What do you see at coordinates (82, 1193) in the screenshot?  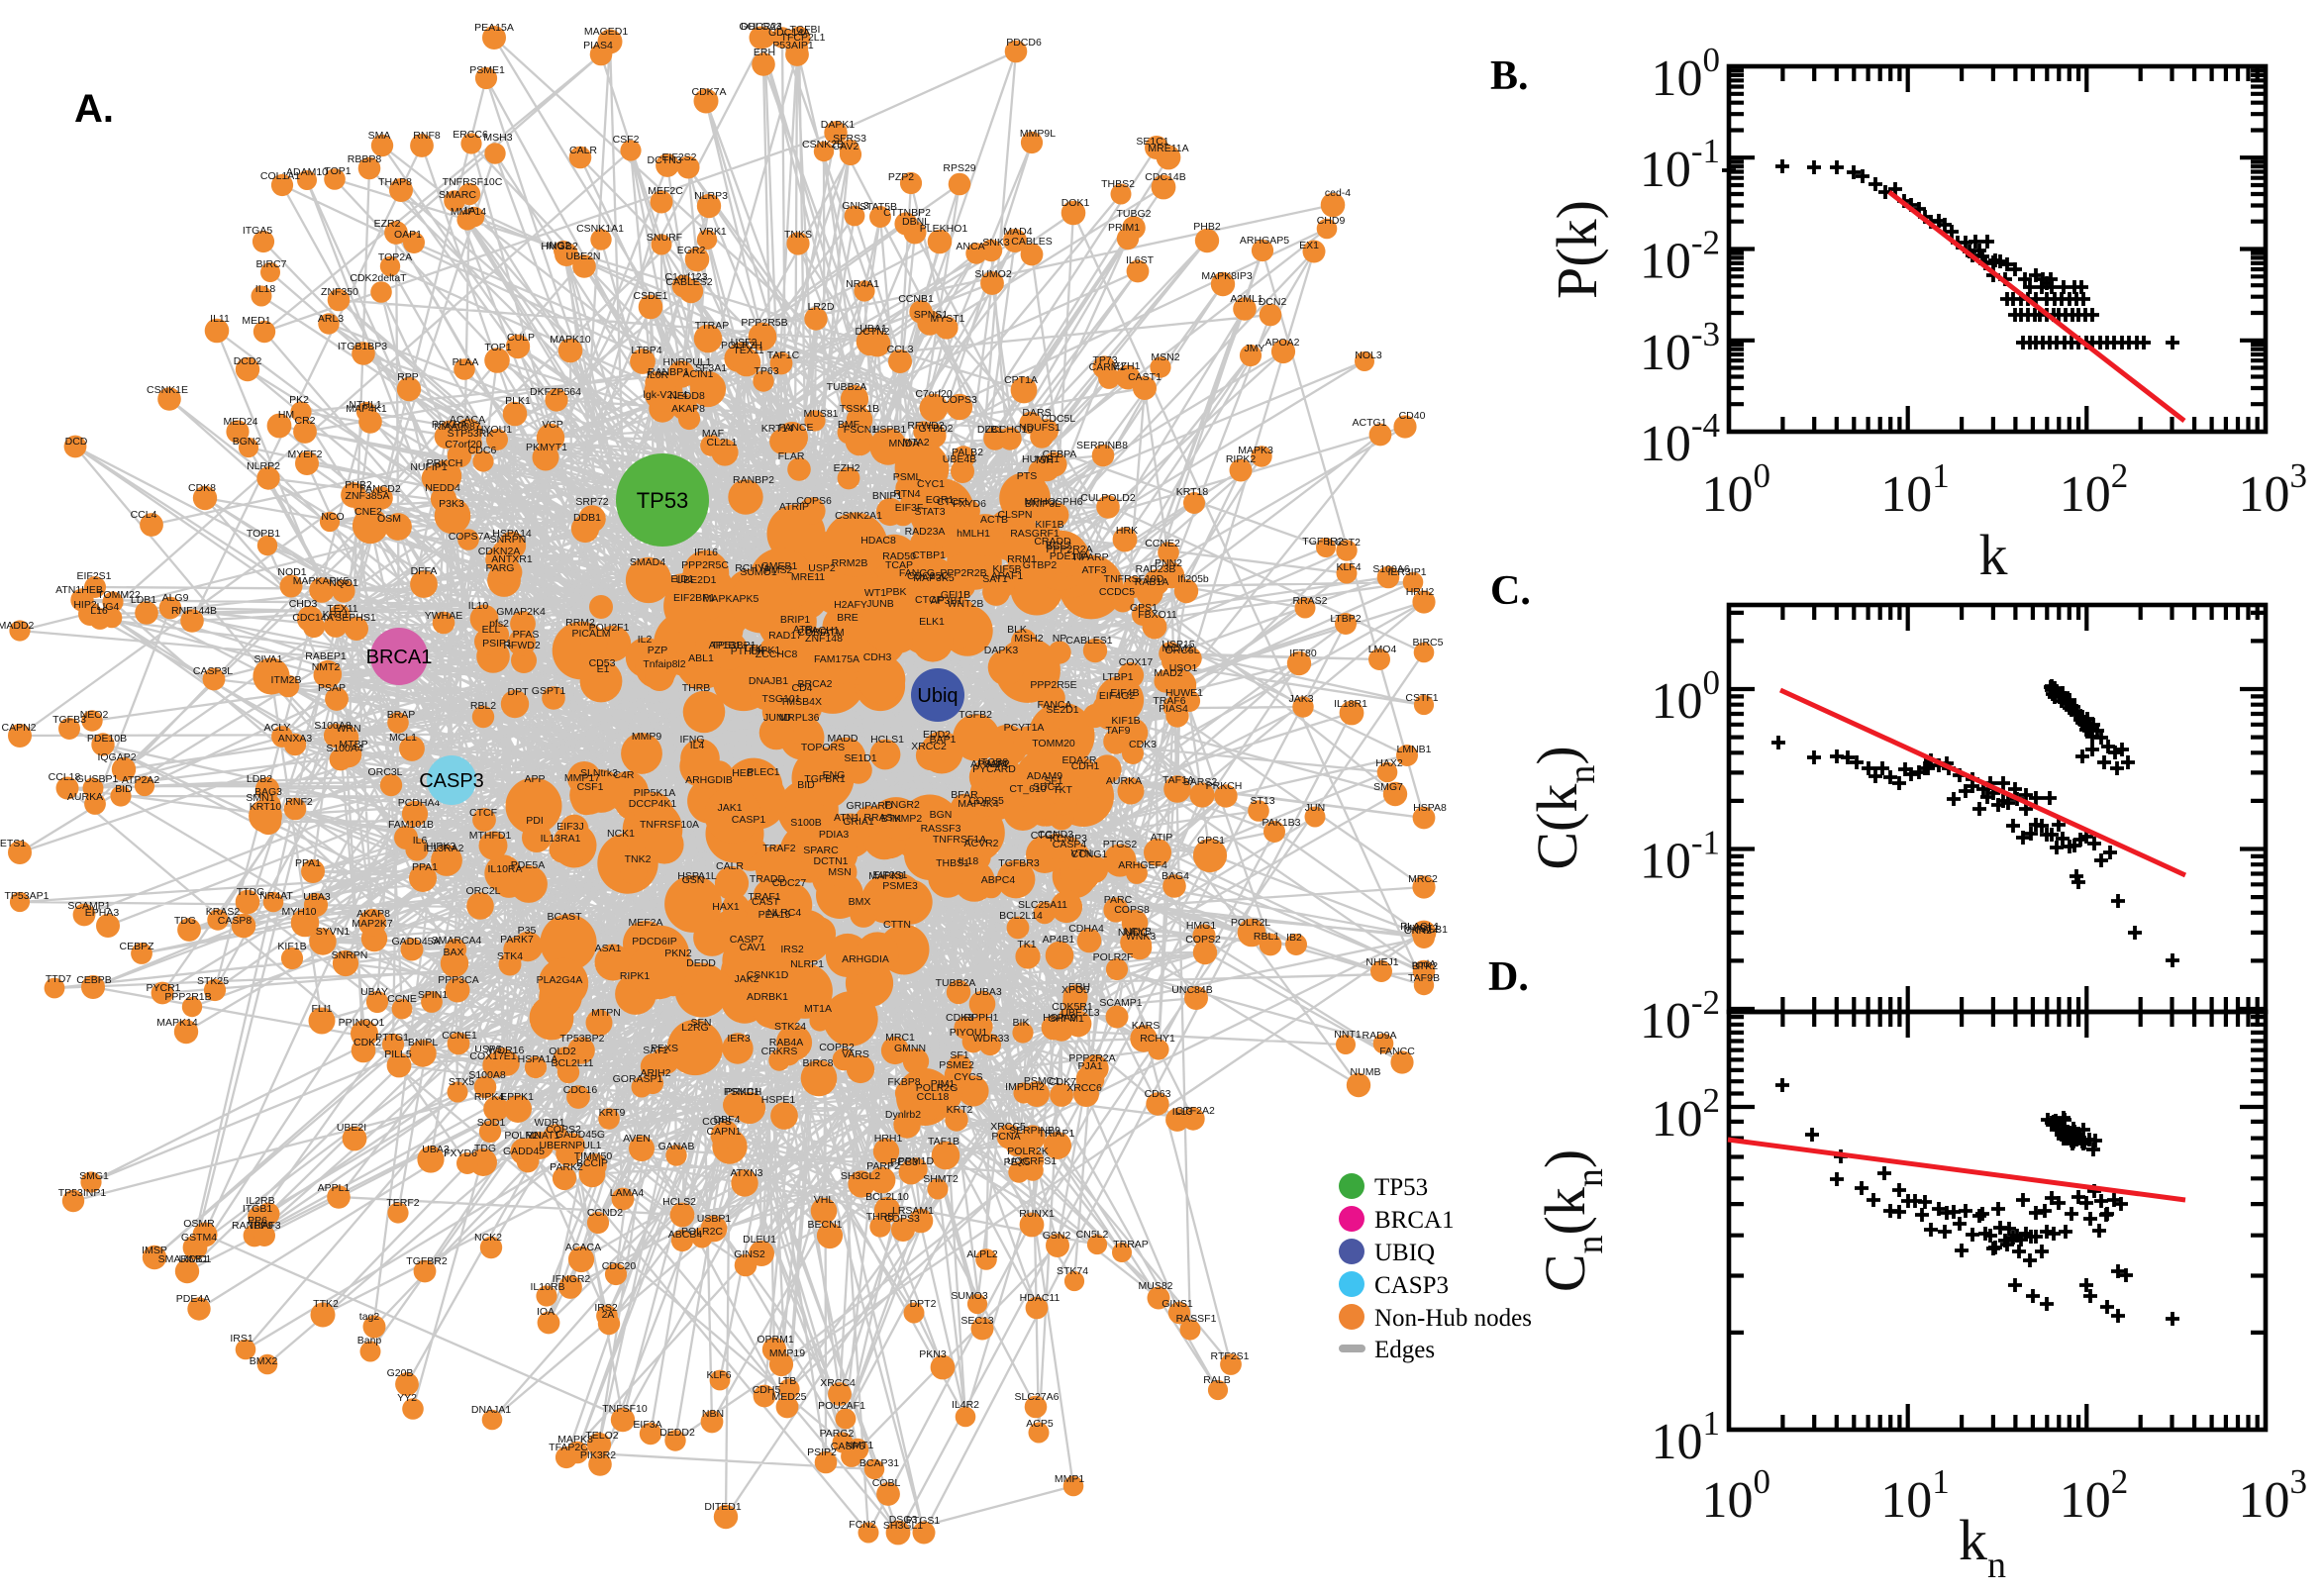 I see `svg-text: TP53INP1` at bounding box center [82, 1193].